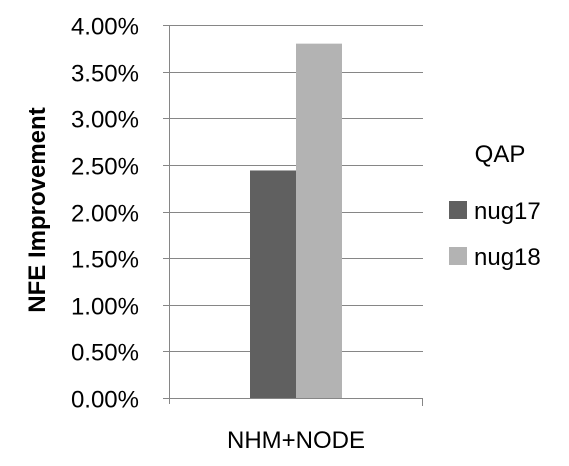 The height and width of the screenshot is (466, 569). Describe the element at coordinates (458, 210) in the screenshot. I see `legend-swatch-nug17` at that location.